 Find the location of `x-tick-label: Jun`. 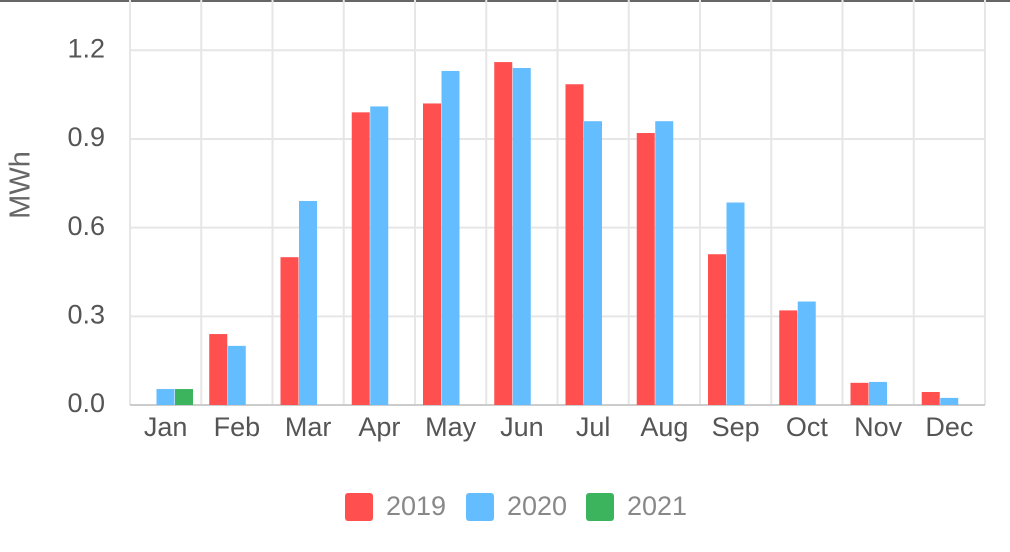

x-tick-label: Jun is located at coordinates (522, 427).